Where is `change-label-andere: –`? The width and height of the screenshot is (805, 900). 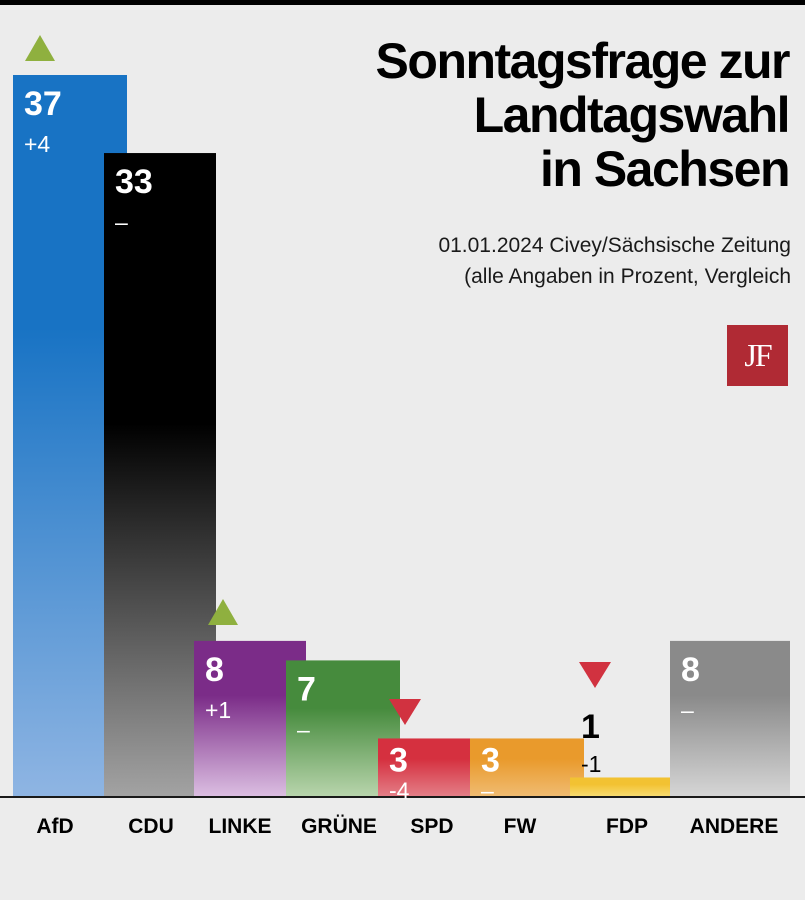
change-label-andere: – is located at coordinates (687, 710).